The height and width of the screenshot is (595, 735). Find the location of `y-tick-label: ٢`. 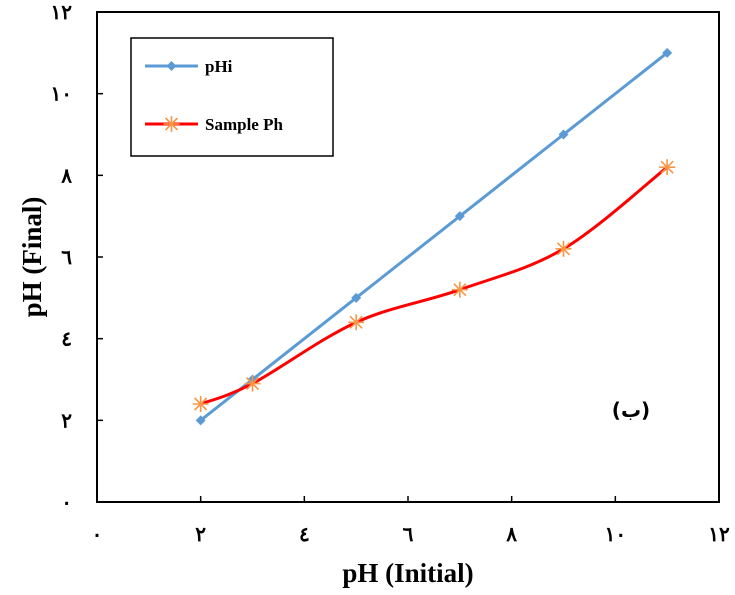

y-tick-label: ٢ is located at coordinates (66, 420).